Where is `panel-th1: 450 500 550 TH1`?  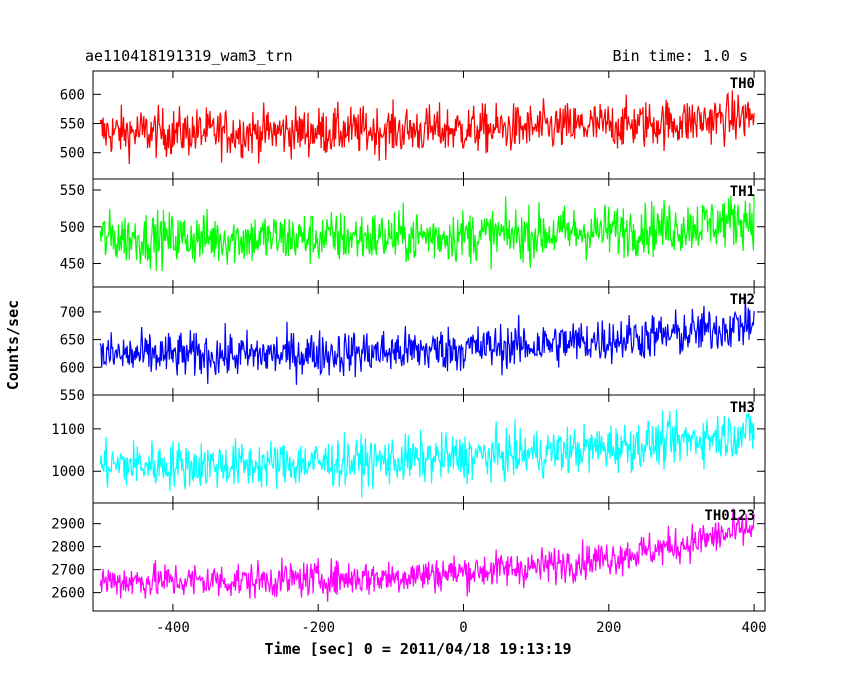 panel-th1: 450 500 550 TH1 is located at coordinates (413, 233).